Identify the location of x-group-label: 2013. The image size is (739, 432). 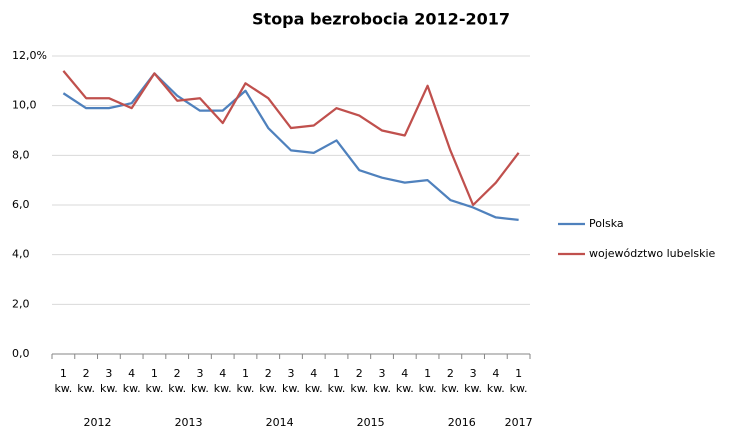
(189, 422).